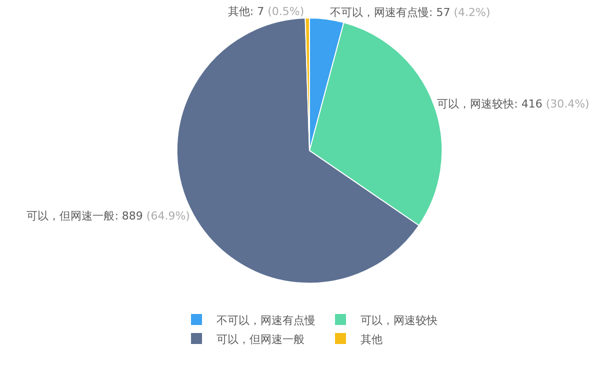 Image resolution: width=616 pixels, height=370 pixels. I want to click on data-label: 可以，网速较快: 416 (30.4%), so click(513, 103).